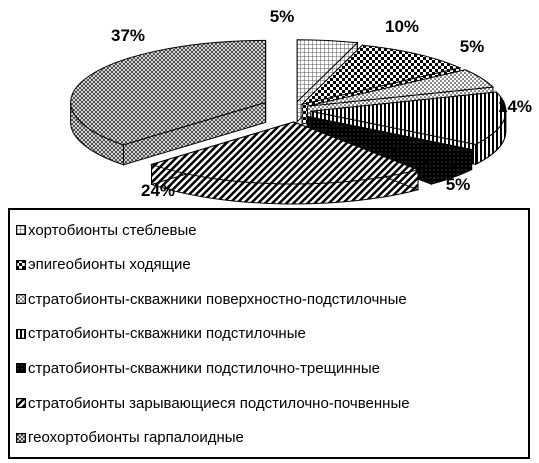 Image resolution: width=539 pixels, height=463 pixels. Describe the element at coordinates (515, 106) in the screenshot. I see `data-label: 14%` at that location.